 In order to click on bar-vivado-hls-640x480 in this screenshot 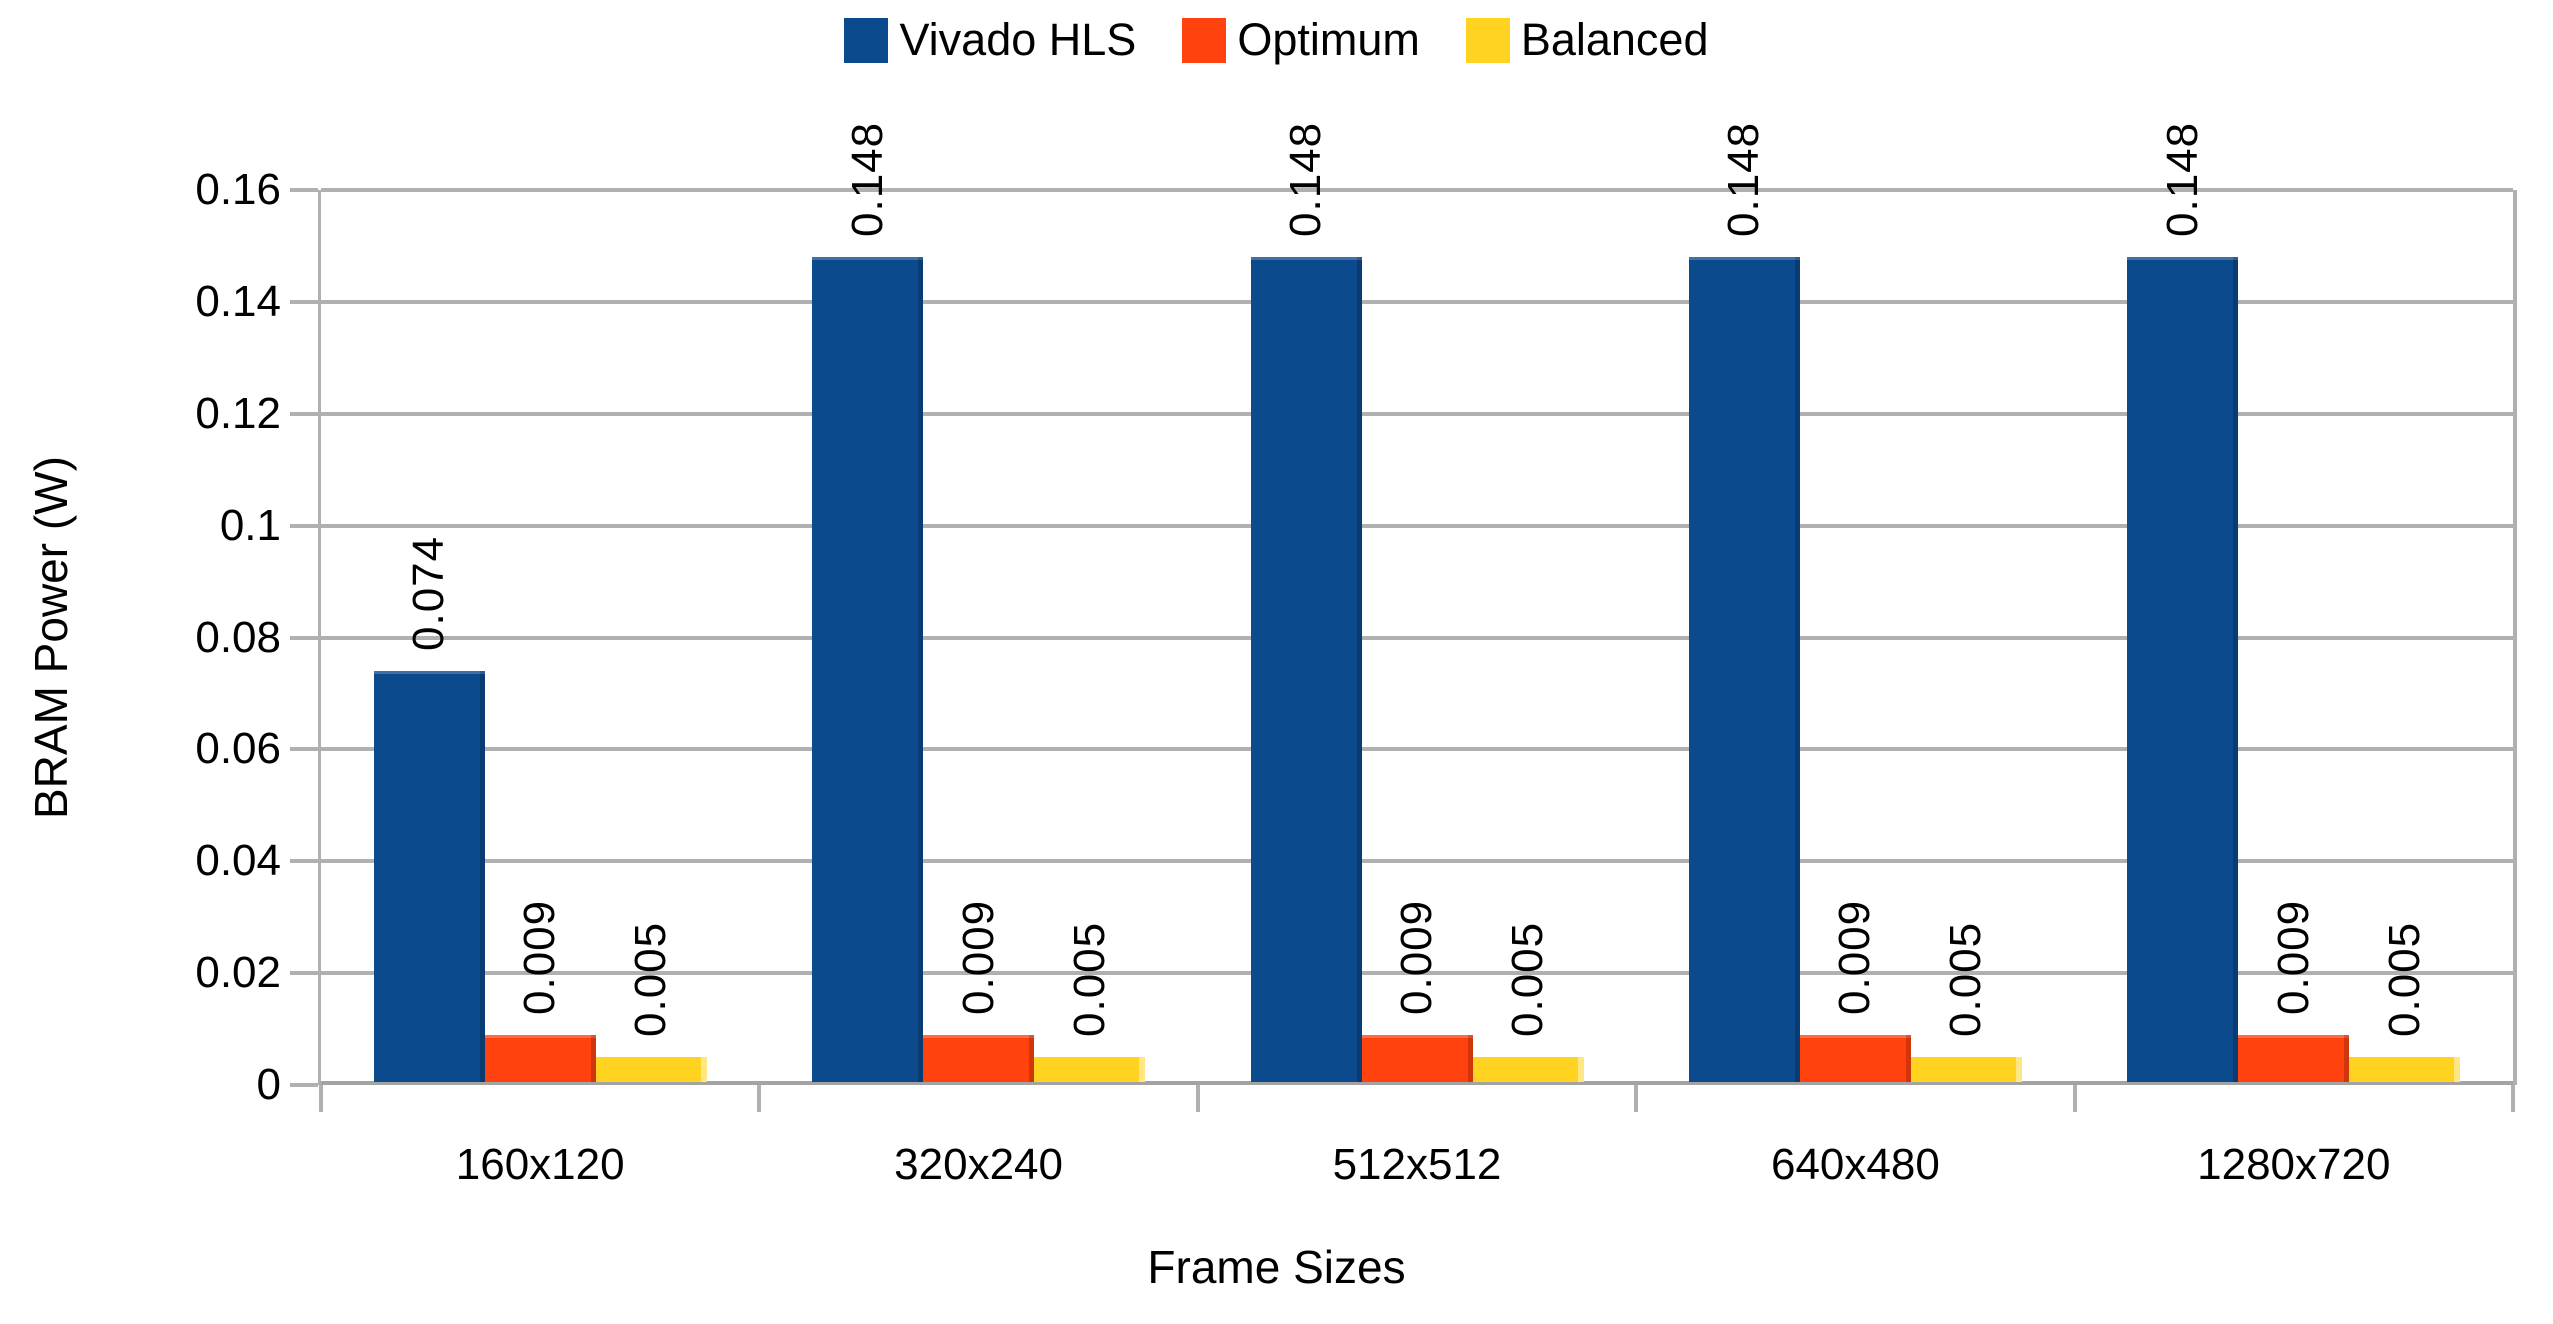, I will do `click(1744, 669)`.